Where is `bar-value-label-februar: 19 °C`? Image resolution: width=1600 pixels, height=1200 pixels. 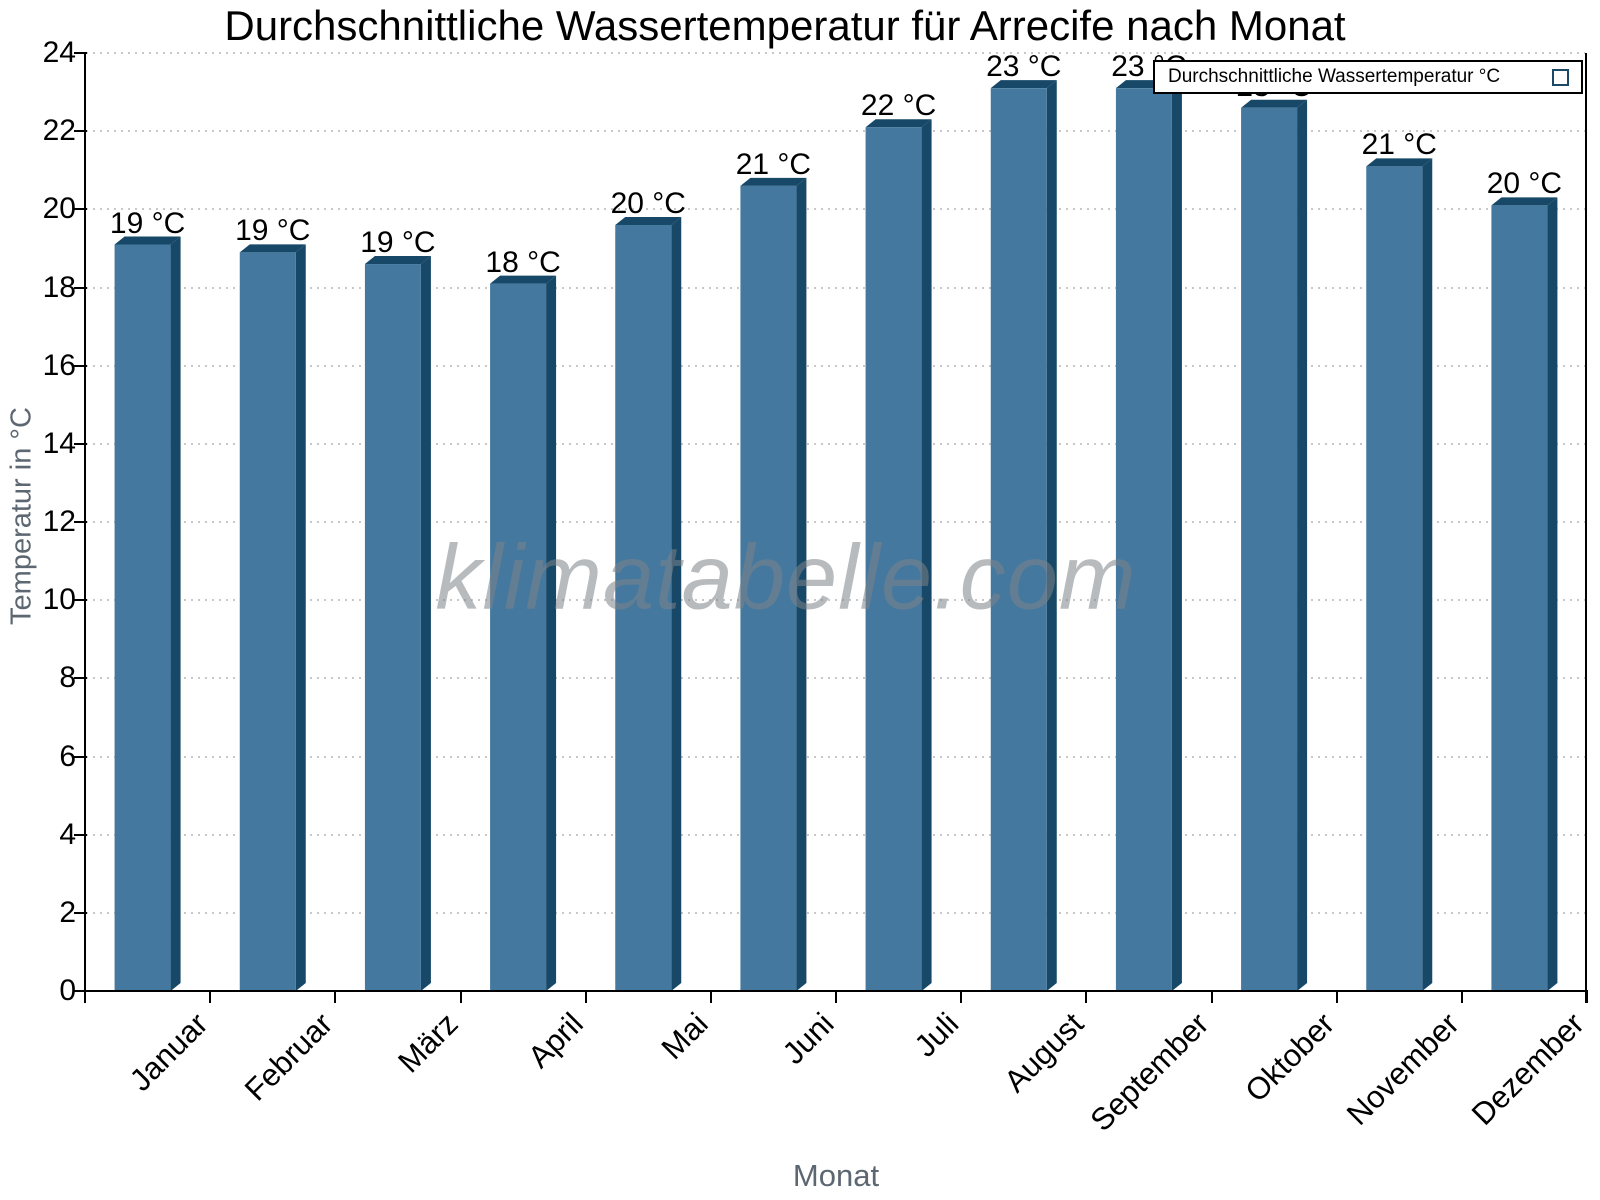 bar-value-label-februar: 19 °C is located at coordinates (273, 231).